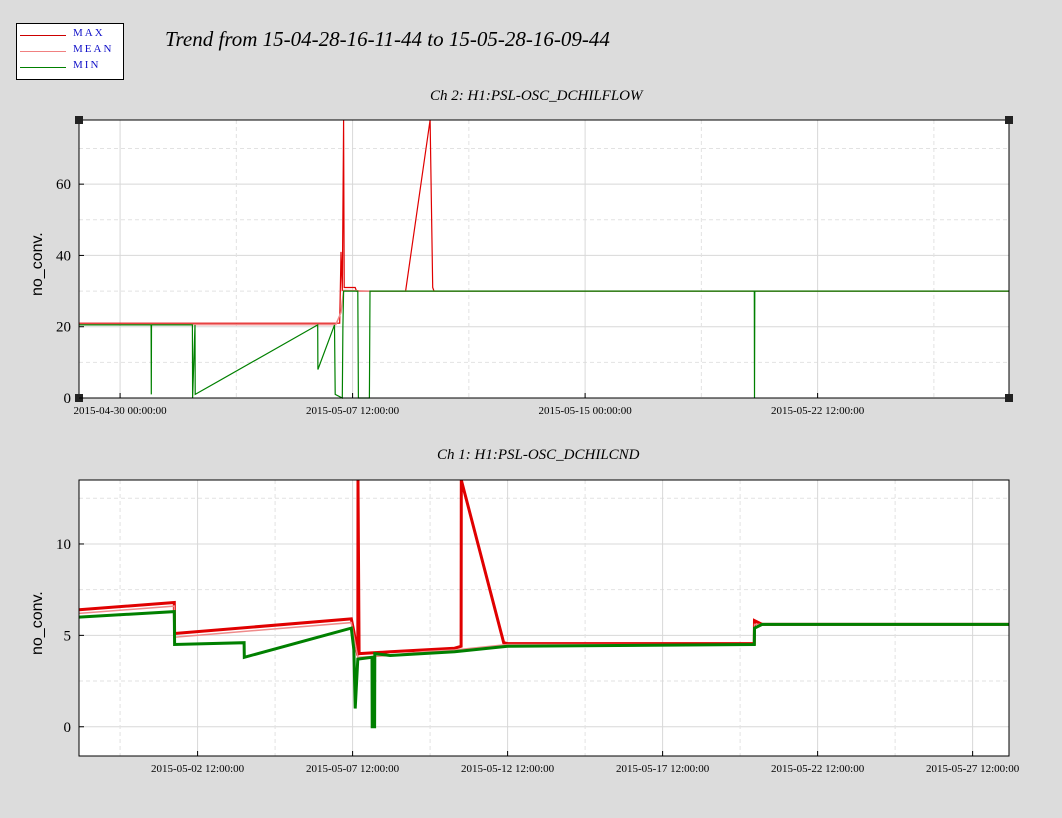 Image resolution: width=1062 pixels, height=818 pixels. Describe the element at coordinates (63, 185) in the screenshot. I see `y-tick-label: 60` at that location.